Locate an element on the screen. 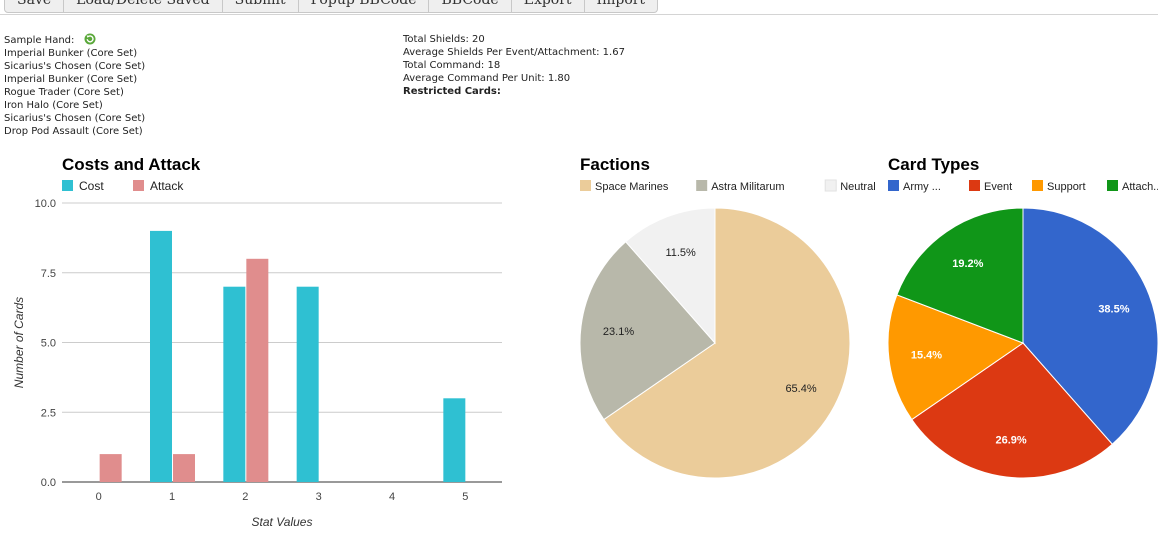  legend-label: Support is located at coordinates (1066, 187).